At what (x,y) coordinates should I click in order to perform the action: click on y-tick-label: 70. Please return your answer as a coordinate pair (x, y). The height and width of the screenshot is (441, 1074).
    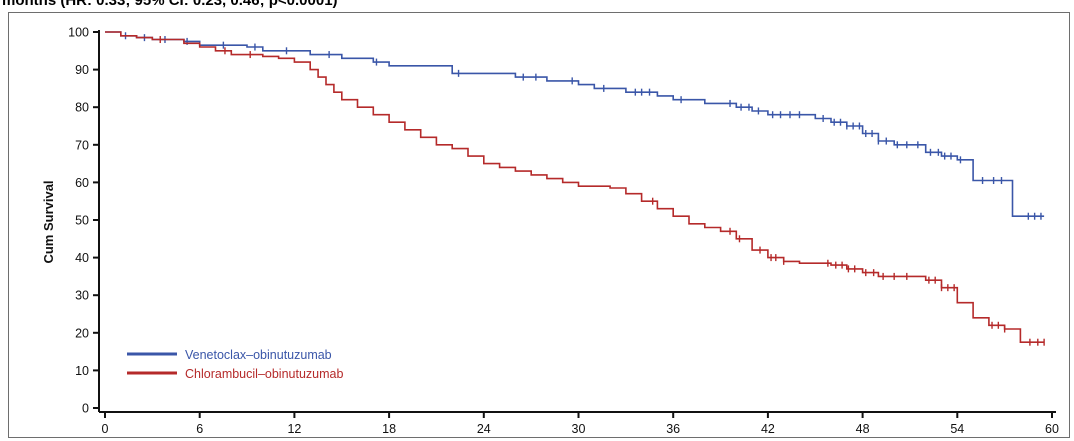
    Looking at the image, I should click on (82, 145).